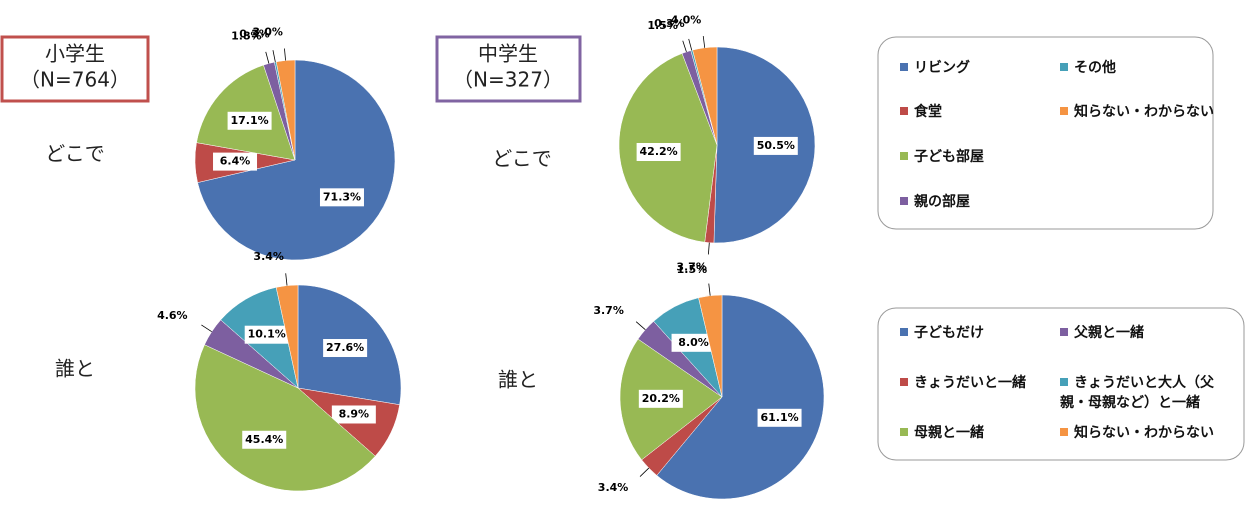 Image resolution: width=1250 pixels, height=508 pixels. Describe the element at coordinates (949, 433) in the screenshot. I see `legend-label: 母親と一緒` at that location.